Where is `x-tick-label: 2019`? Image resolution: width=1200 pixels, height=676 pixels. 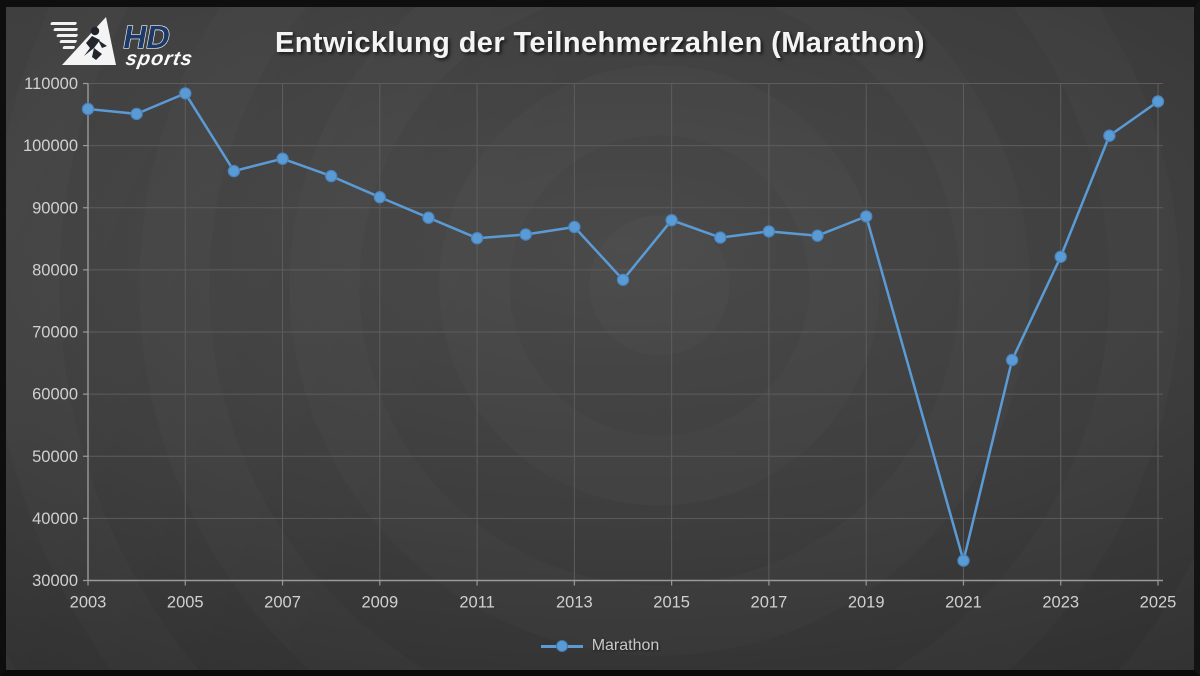
x-tick-label: 2019 is located at coordinates (866, 603).